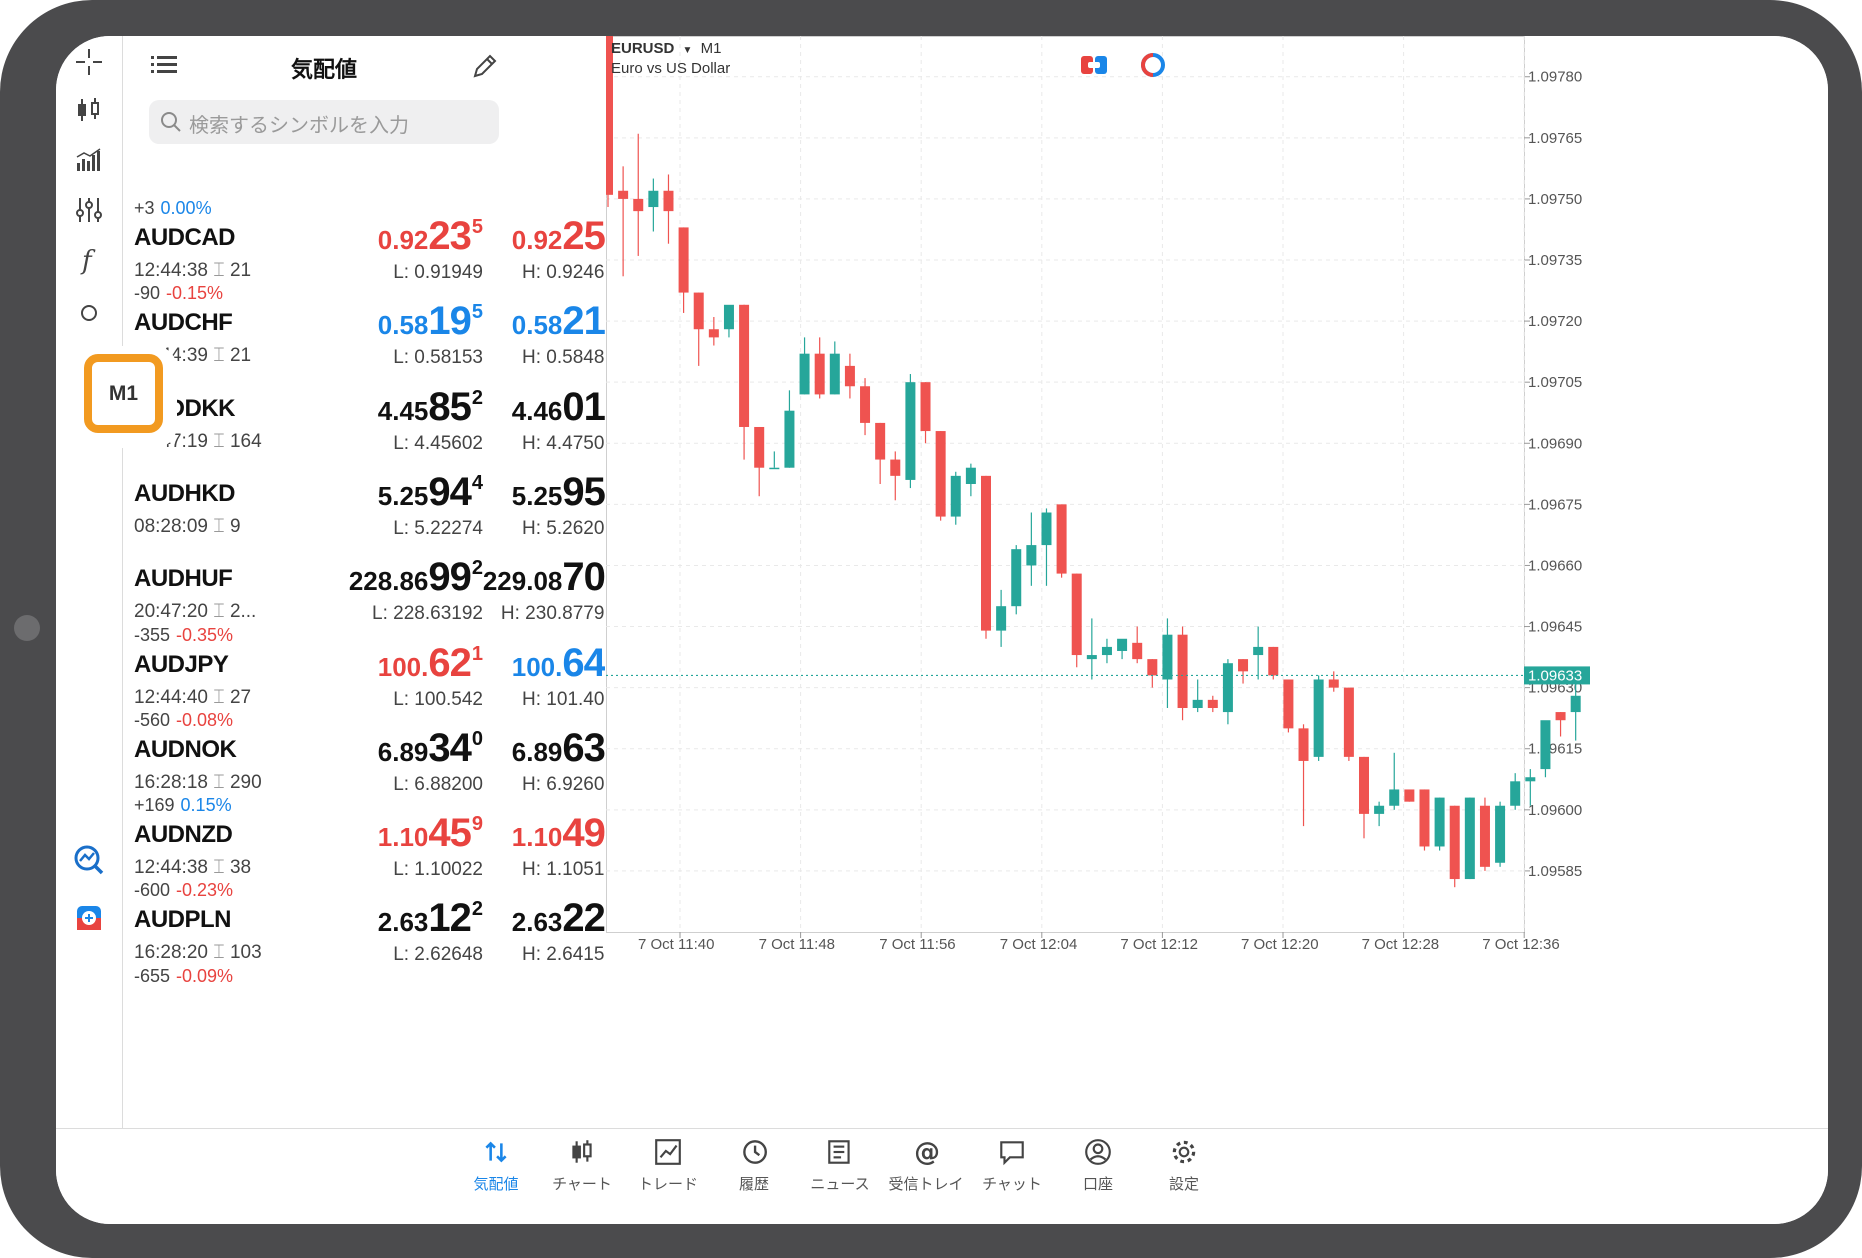  I want to click on change-percent: -0.35%, so click(205, 634).